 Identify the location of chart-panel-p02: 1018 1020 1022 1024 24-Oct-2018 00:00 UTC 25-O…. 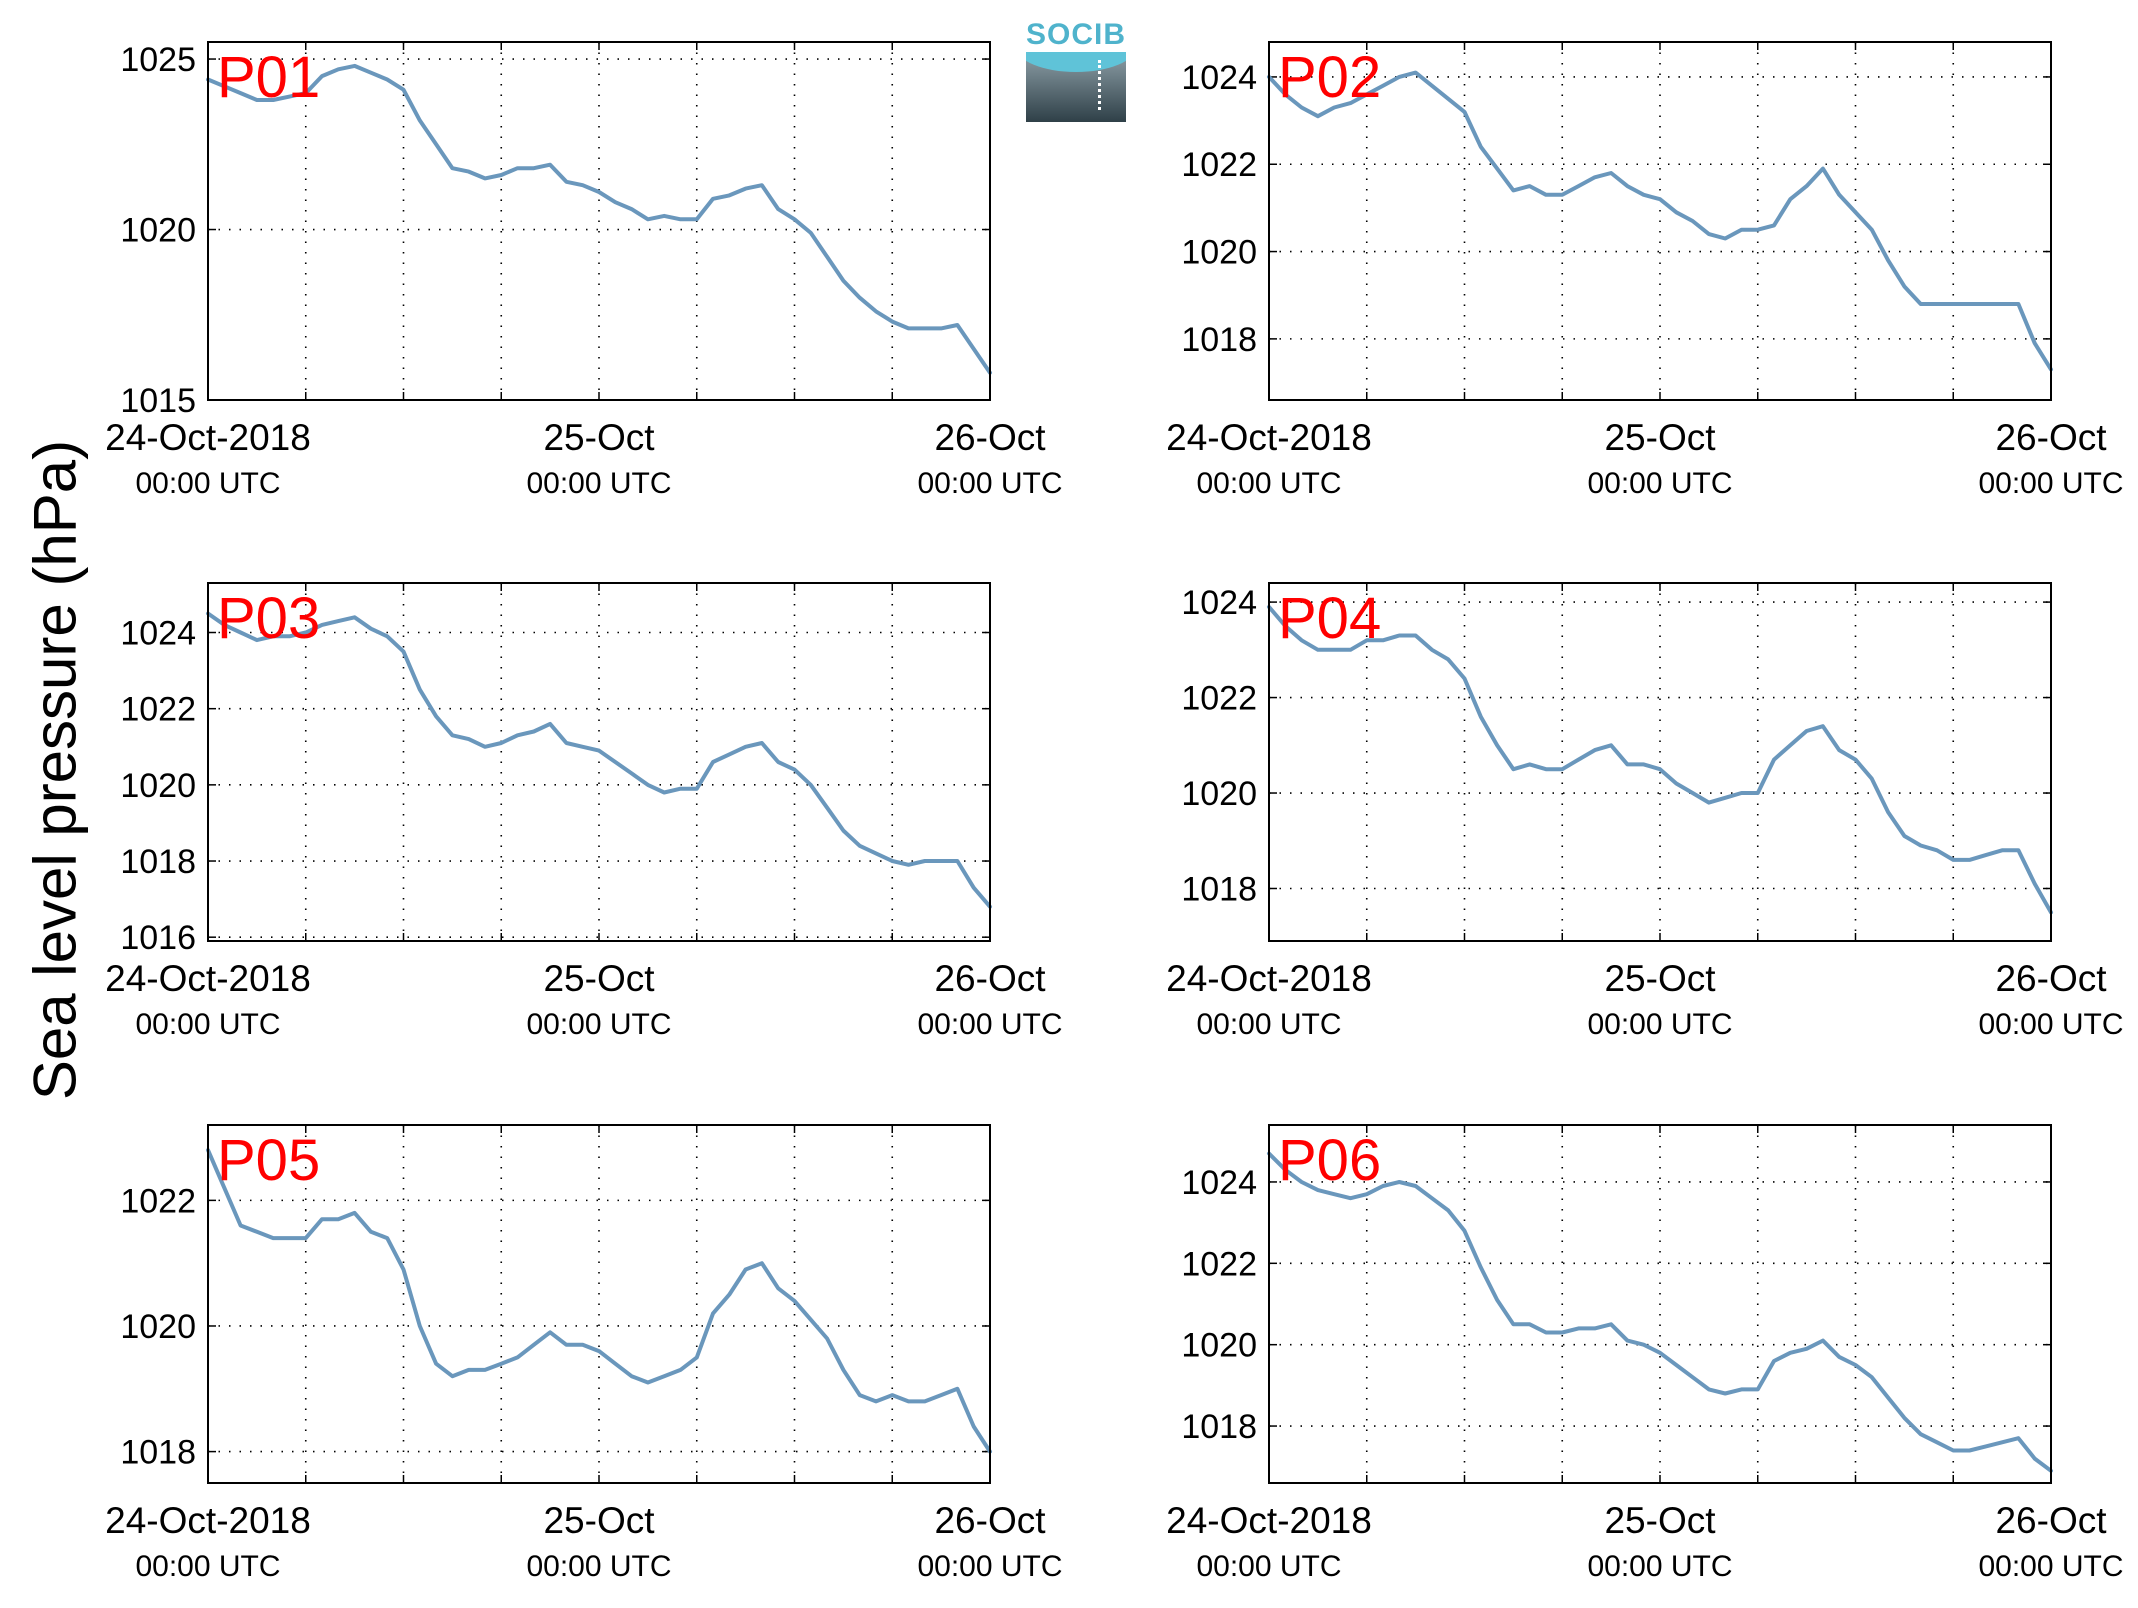
(1645, 270).